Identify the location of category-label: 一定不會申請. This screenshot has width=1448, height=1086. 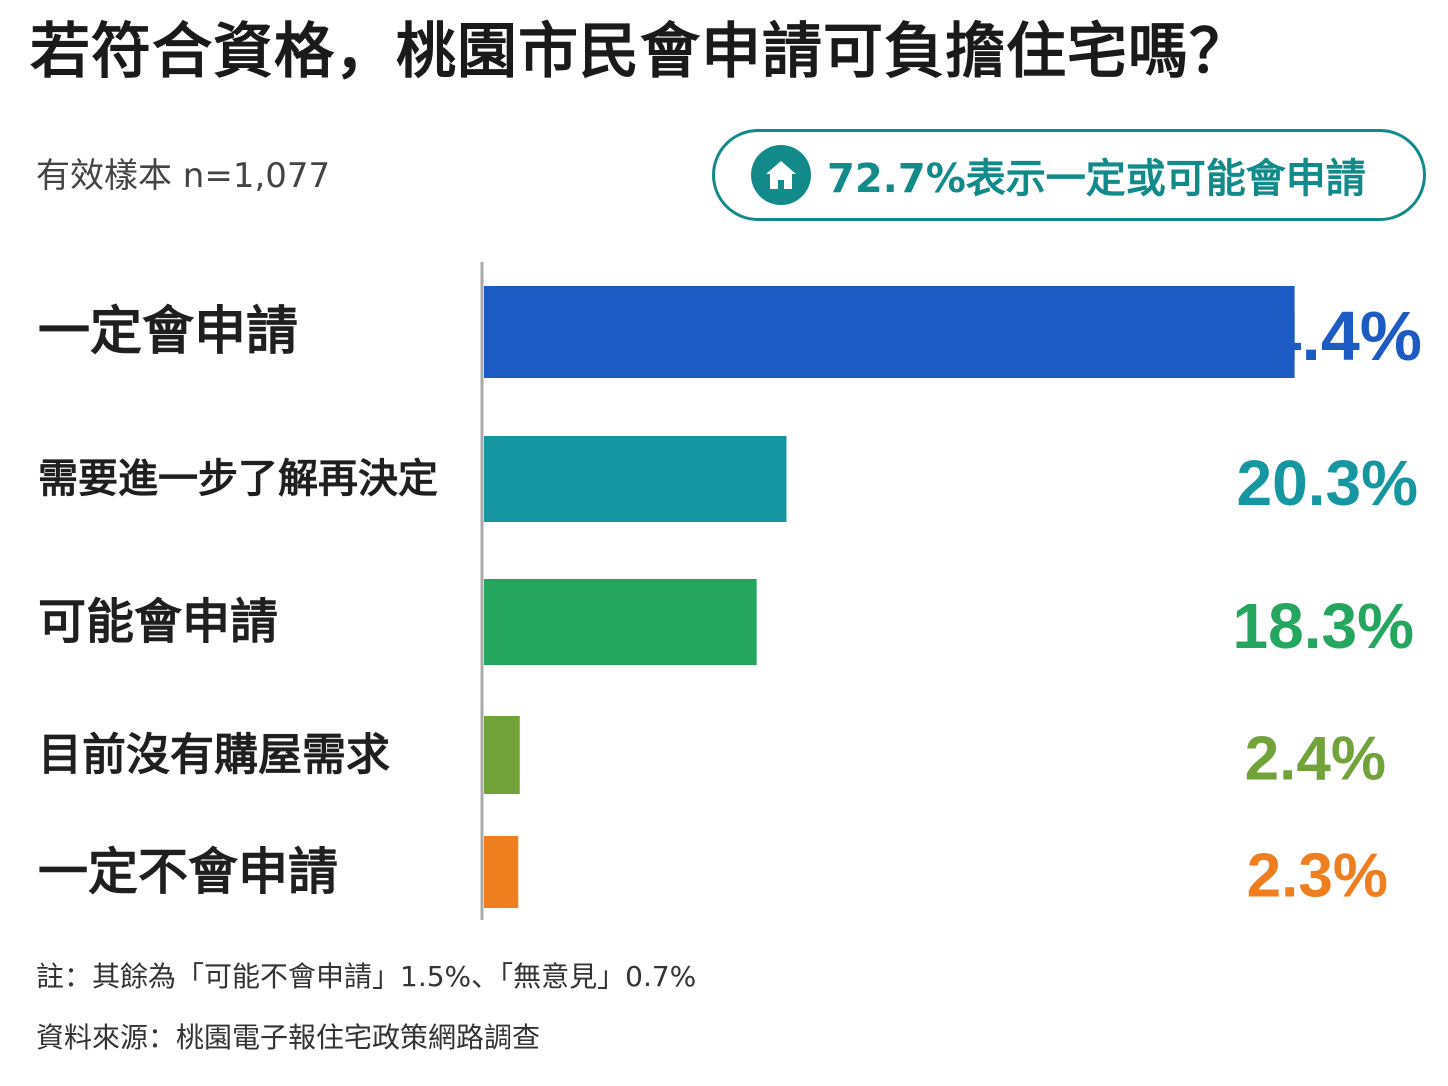
(188, 872).